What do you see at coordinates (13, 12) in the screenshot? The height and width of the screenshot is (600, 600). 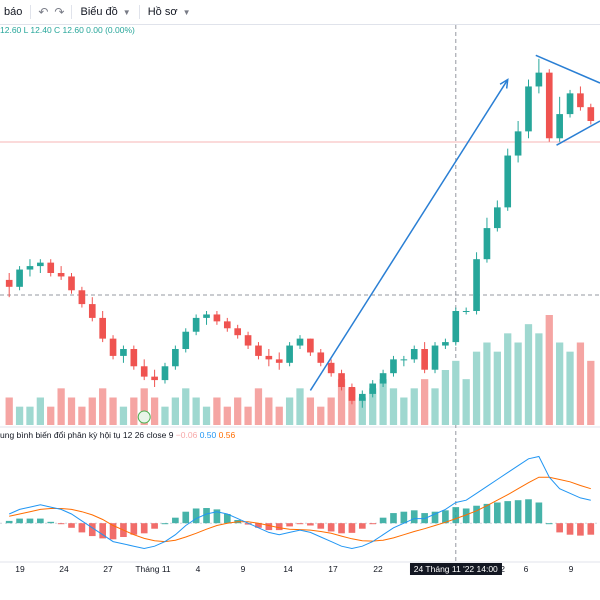 I see `alert-button: báo` at bounding box center [13, 12].